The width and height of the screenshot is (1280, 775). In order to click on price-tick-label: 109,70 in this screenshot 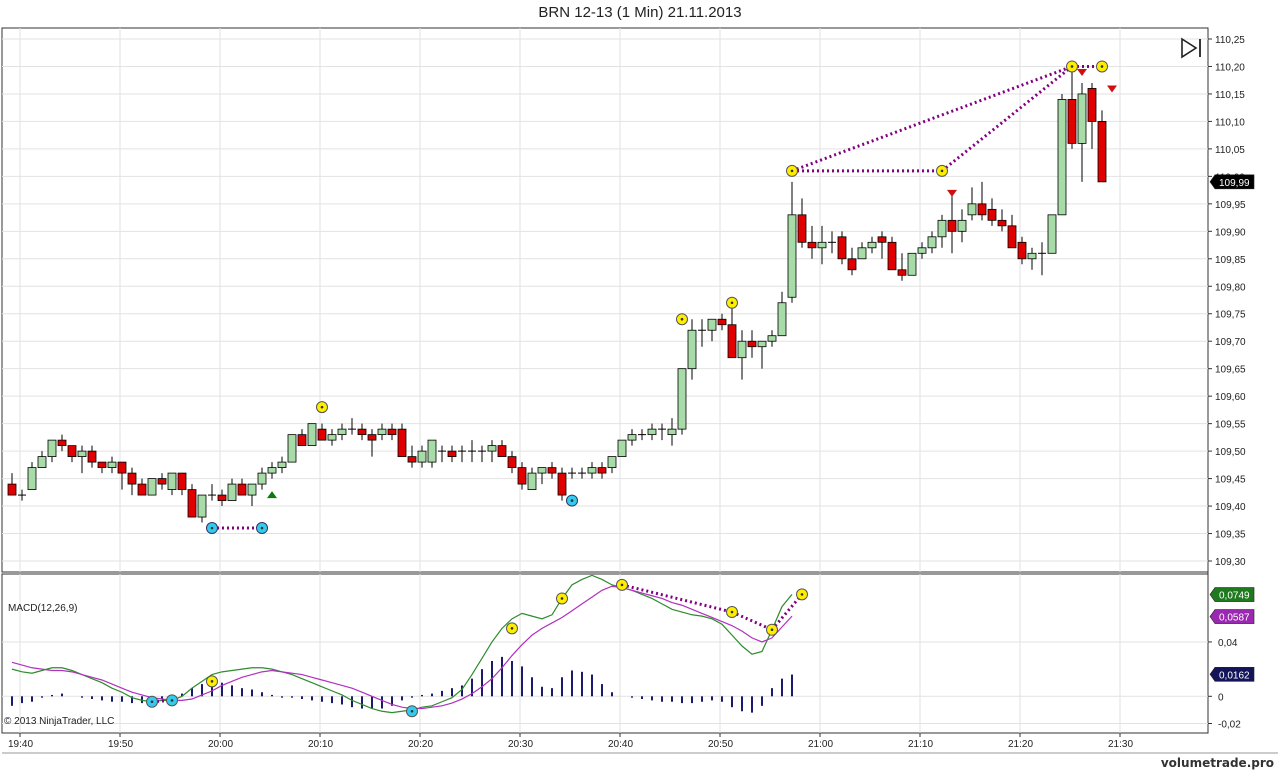, I will do `click(1230, 342)`.